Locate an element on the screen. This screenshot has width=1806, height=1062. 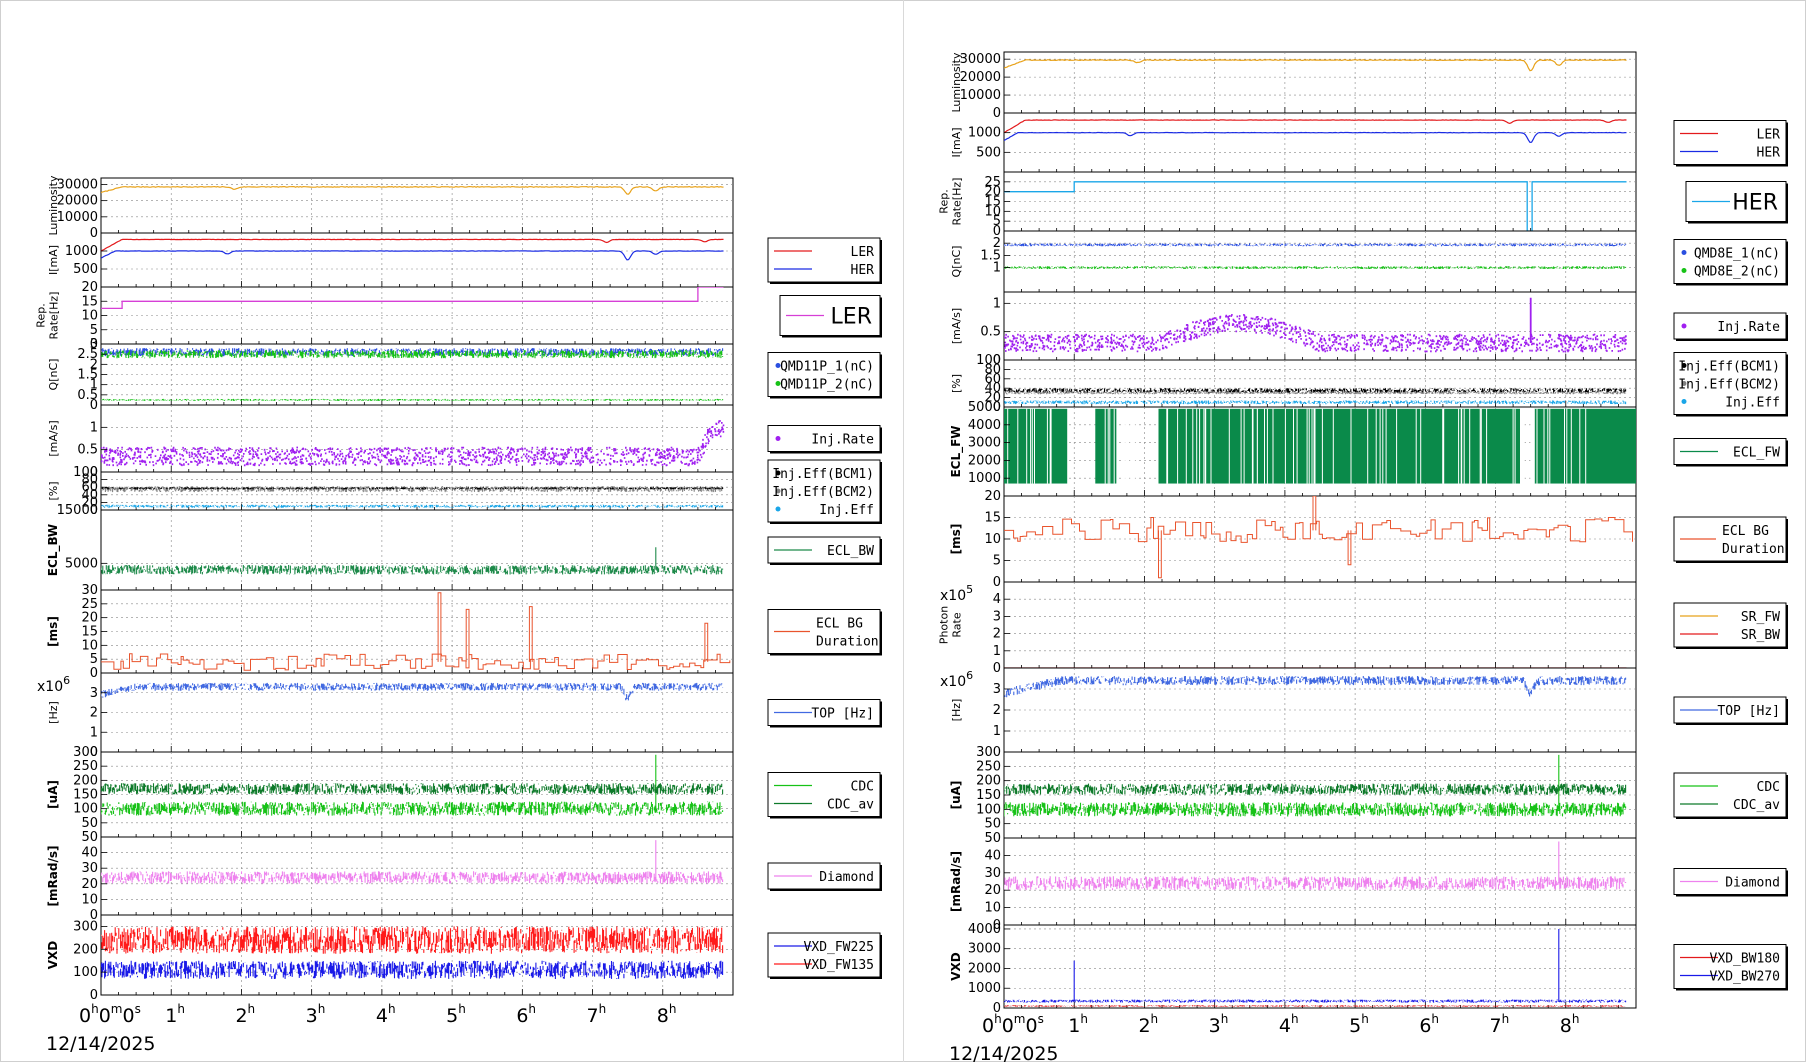
y-tick-label: 3 is located at coordinates (94, 693).